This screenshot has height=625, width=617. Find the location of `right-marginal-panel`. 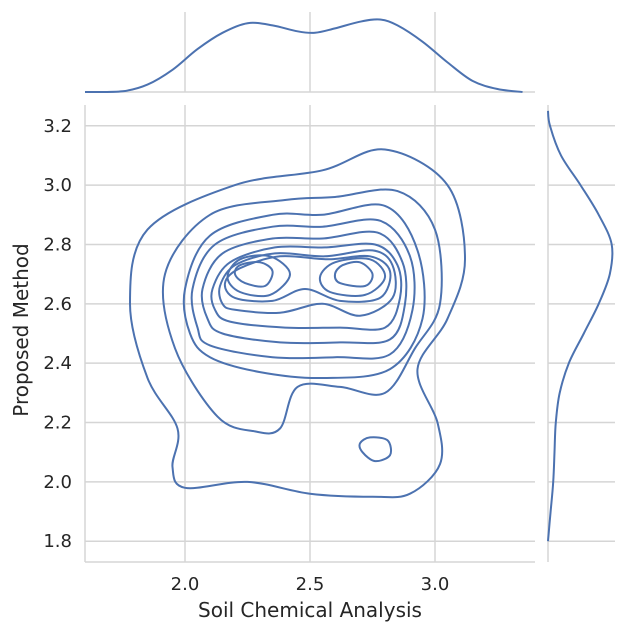

right-marginal-panel is located at coordinates (581, 333).